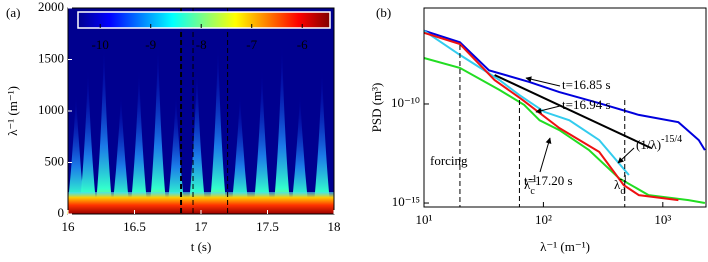 The width and height of the screenshot is (708, 262). What do you see at coordinates (424, 219) in the screenshot?
I see `x-tick-label: 10¹` at bounding box center [424, 219].